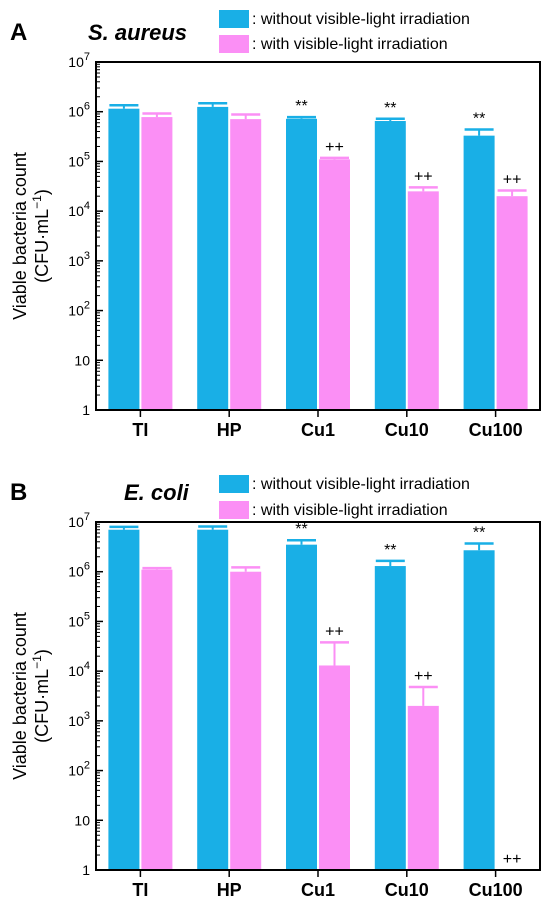 This screenshot has height=905, width=550. What do you see at coordinates (87, 766) in the screenshot?
I see `y-tick-exponent: 2` at bounding box center [87, 766].